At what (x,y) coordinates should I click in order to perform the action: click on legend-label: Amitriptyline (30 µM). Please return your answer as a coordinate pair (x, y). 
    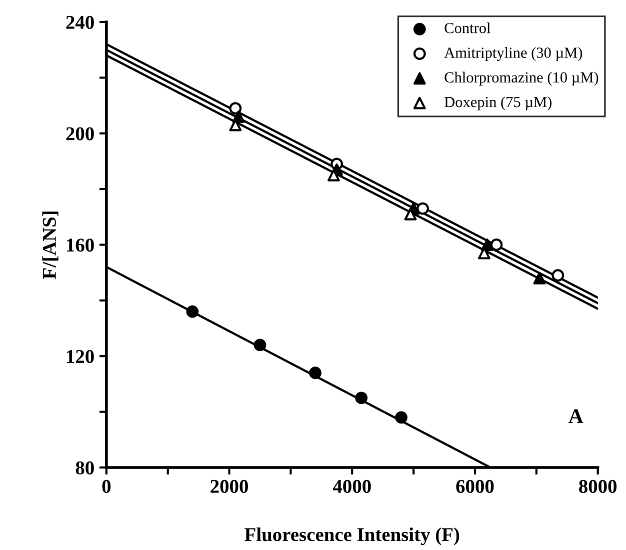
    Looking at the image, I should click on (513, 54).